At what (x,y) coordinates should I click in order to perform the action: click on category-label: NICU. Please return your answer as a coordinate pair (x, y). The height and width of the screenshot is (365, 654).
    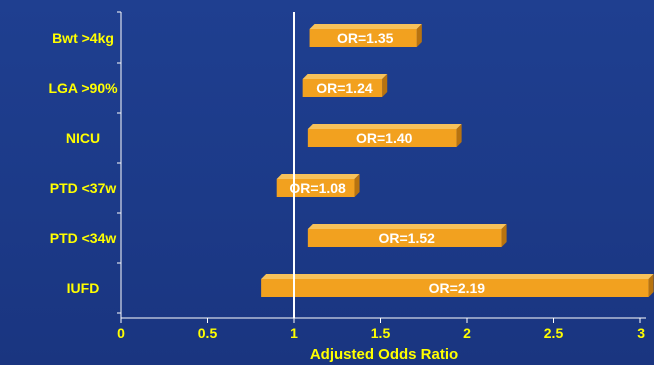
    Looking at the image, I should click on (83, 138).